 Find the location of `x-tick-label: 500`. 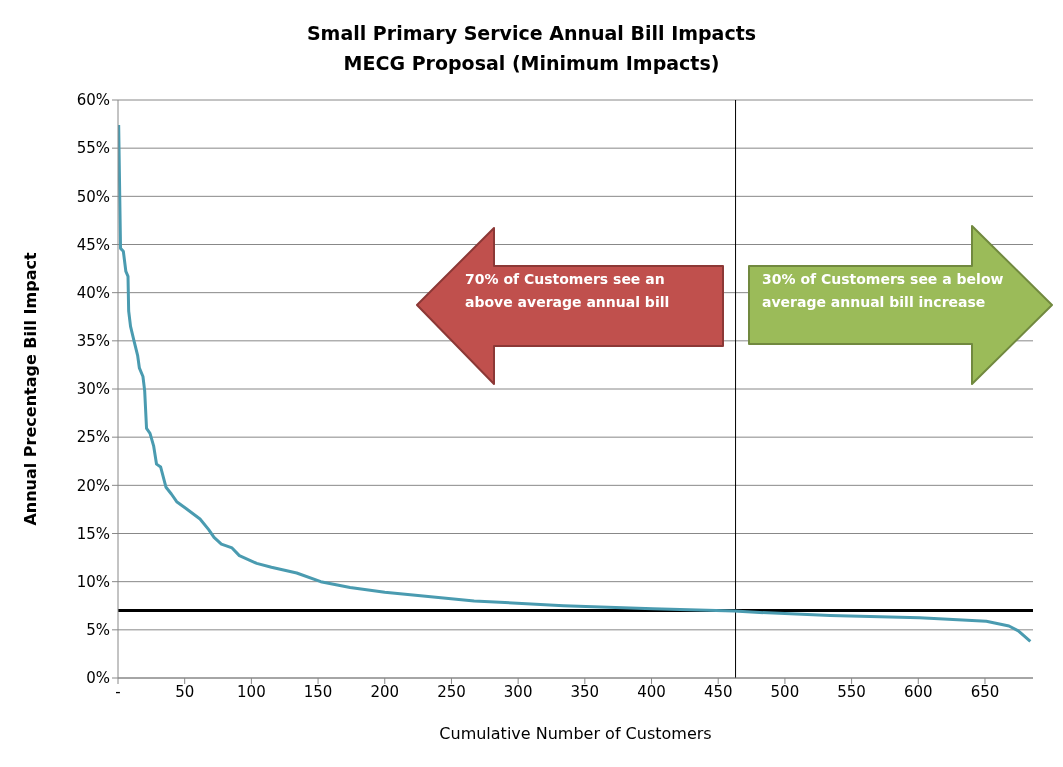

x-tick-label: 500 is located at coordinates (785, 691).